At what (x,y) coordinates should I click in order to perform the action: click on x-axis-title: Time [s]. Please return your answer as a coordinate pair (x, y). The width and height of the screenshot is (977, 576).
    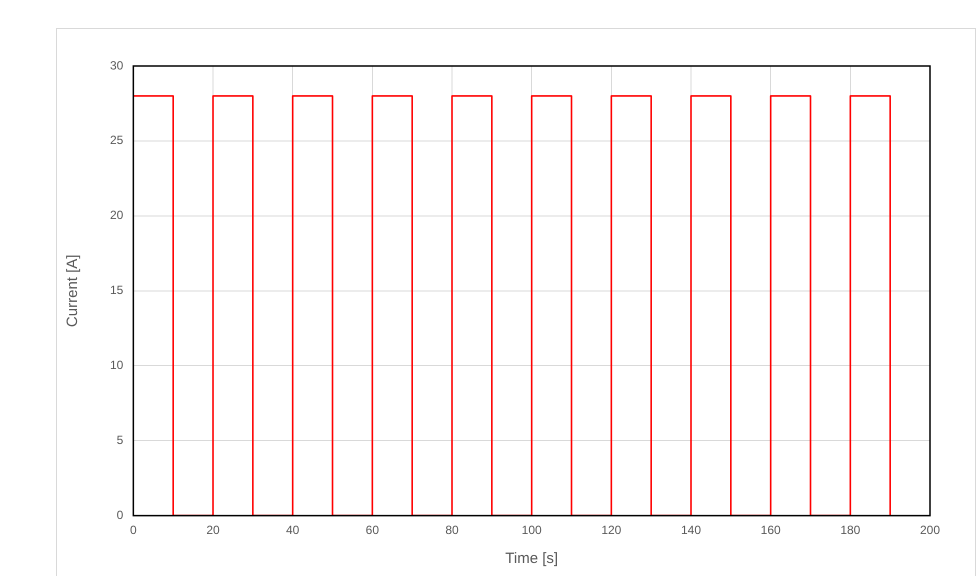
    Looking at the image, I should click on (531, 559).